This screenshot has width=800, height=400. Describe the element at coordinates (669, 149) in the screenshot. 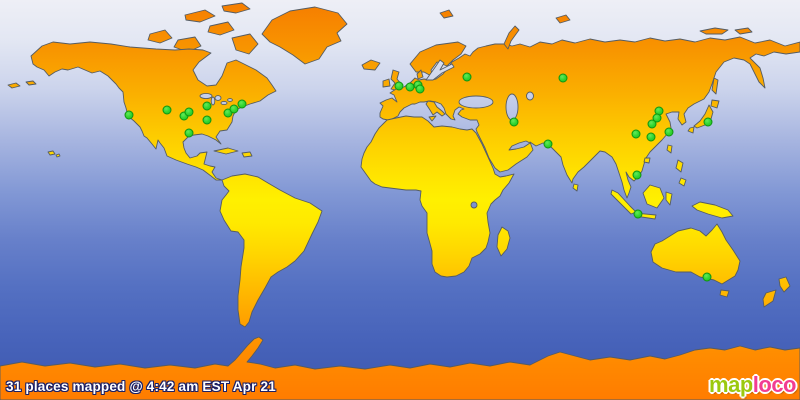

I see `taiwan` at that location.